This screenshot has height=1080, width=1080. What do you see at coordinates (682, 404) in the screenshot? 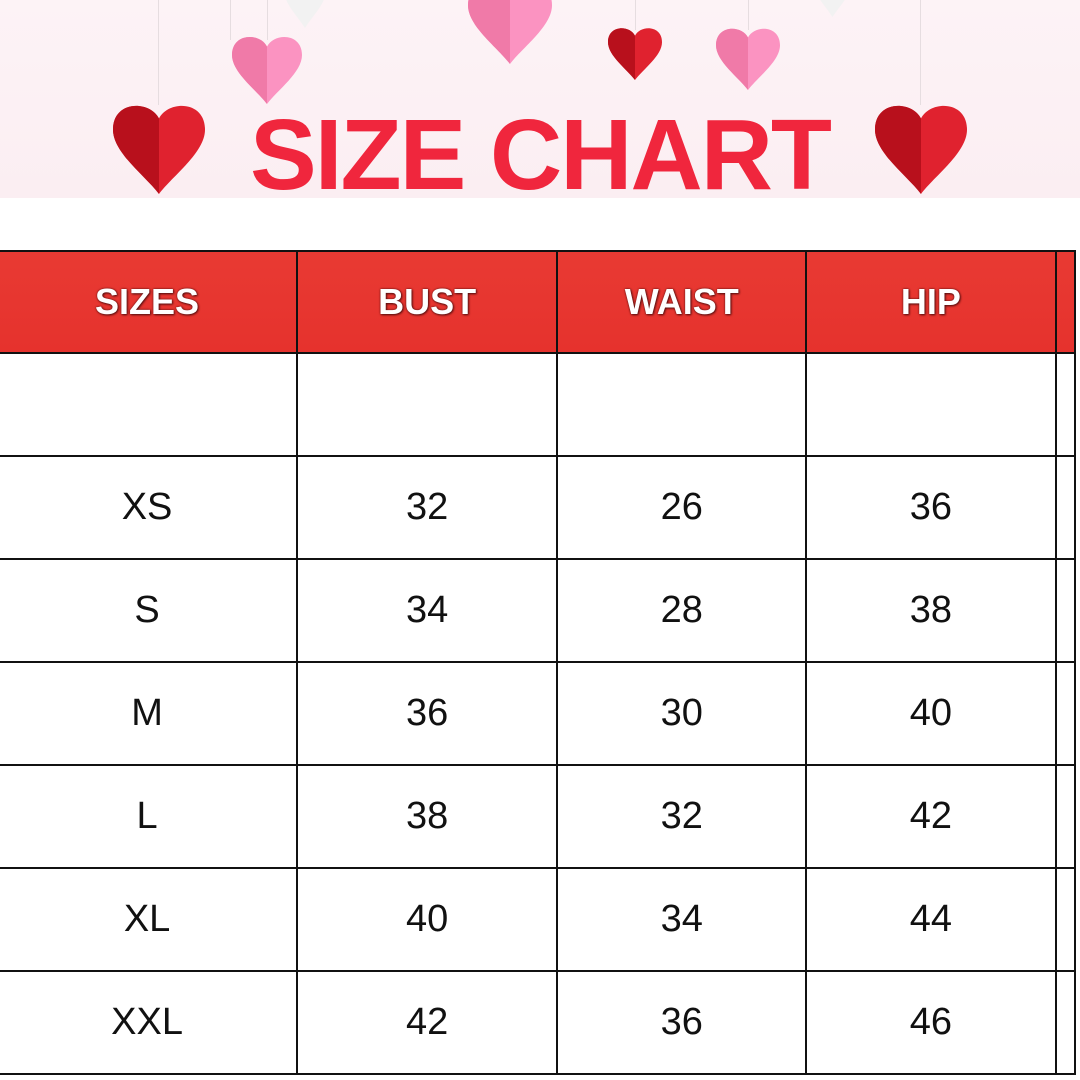
I see `cell-waist` at bounding box center [682, 404].